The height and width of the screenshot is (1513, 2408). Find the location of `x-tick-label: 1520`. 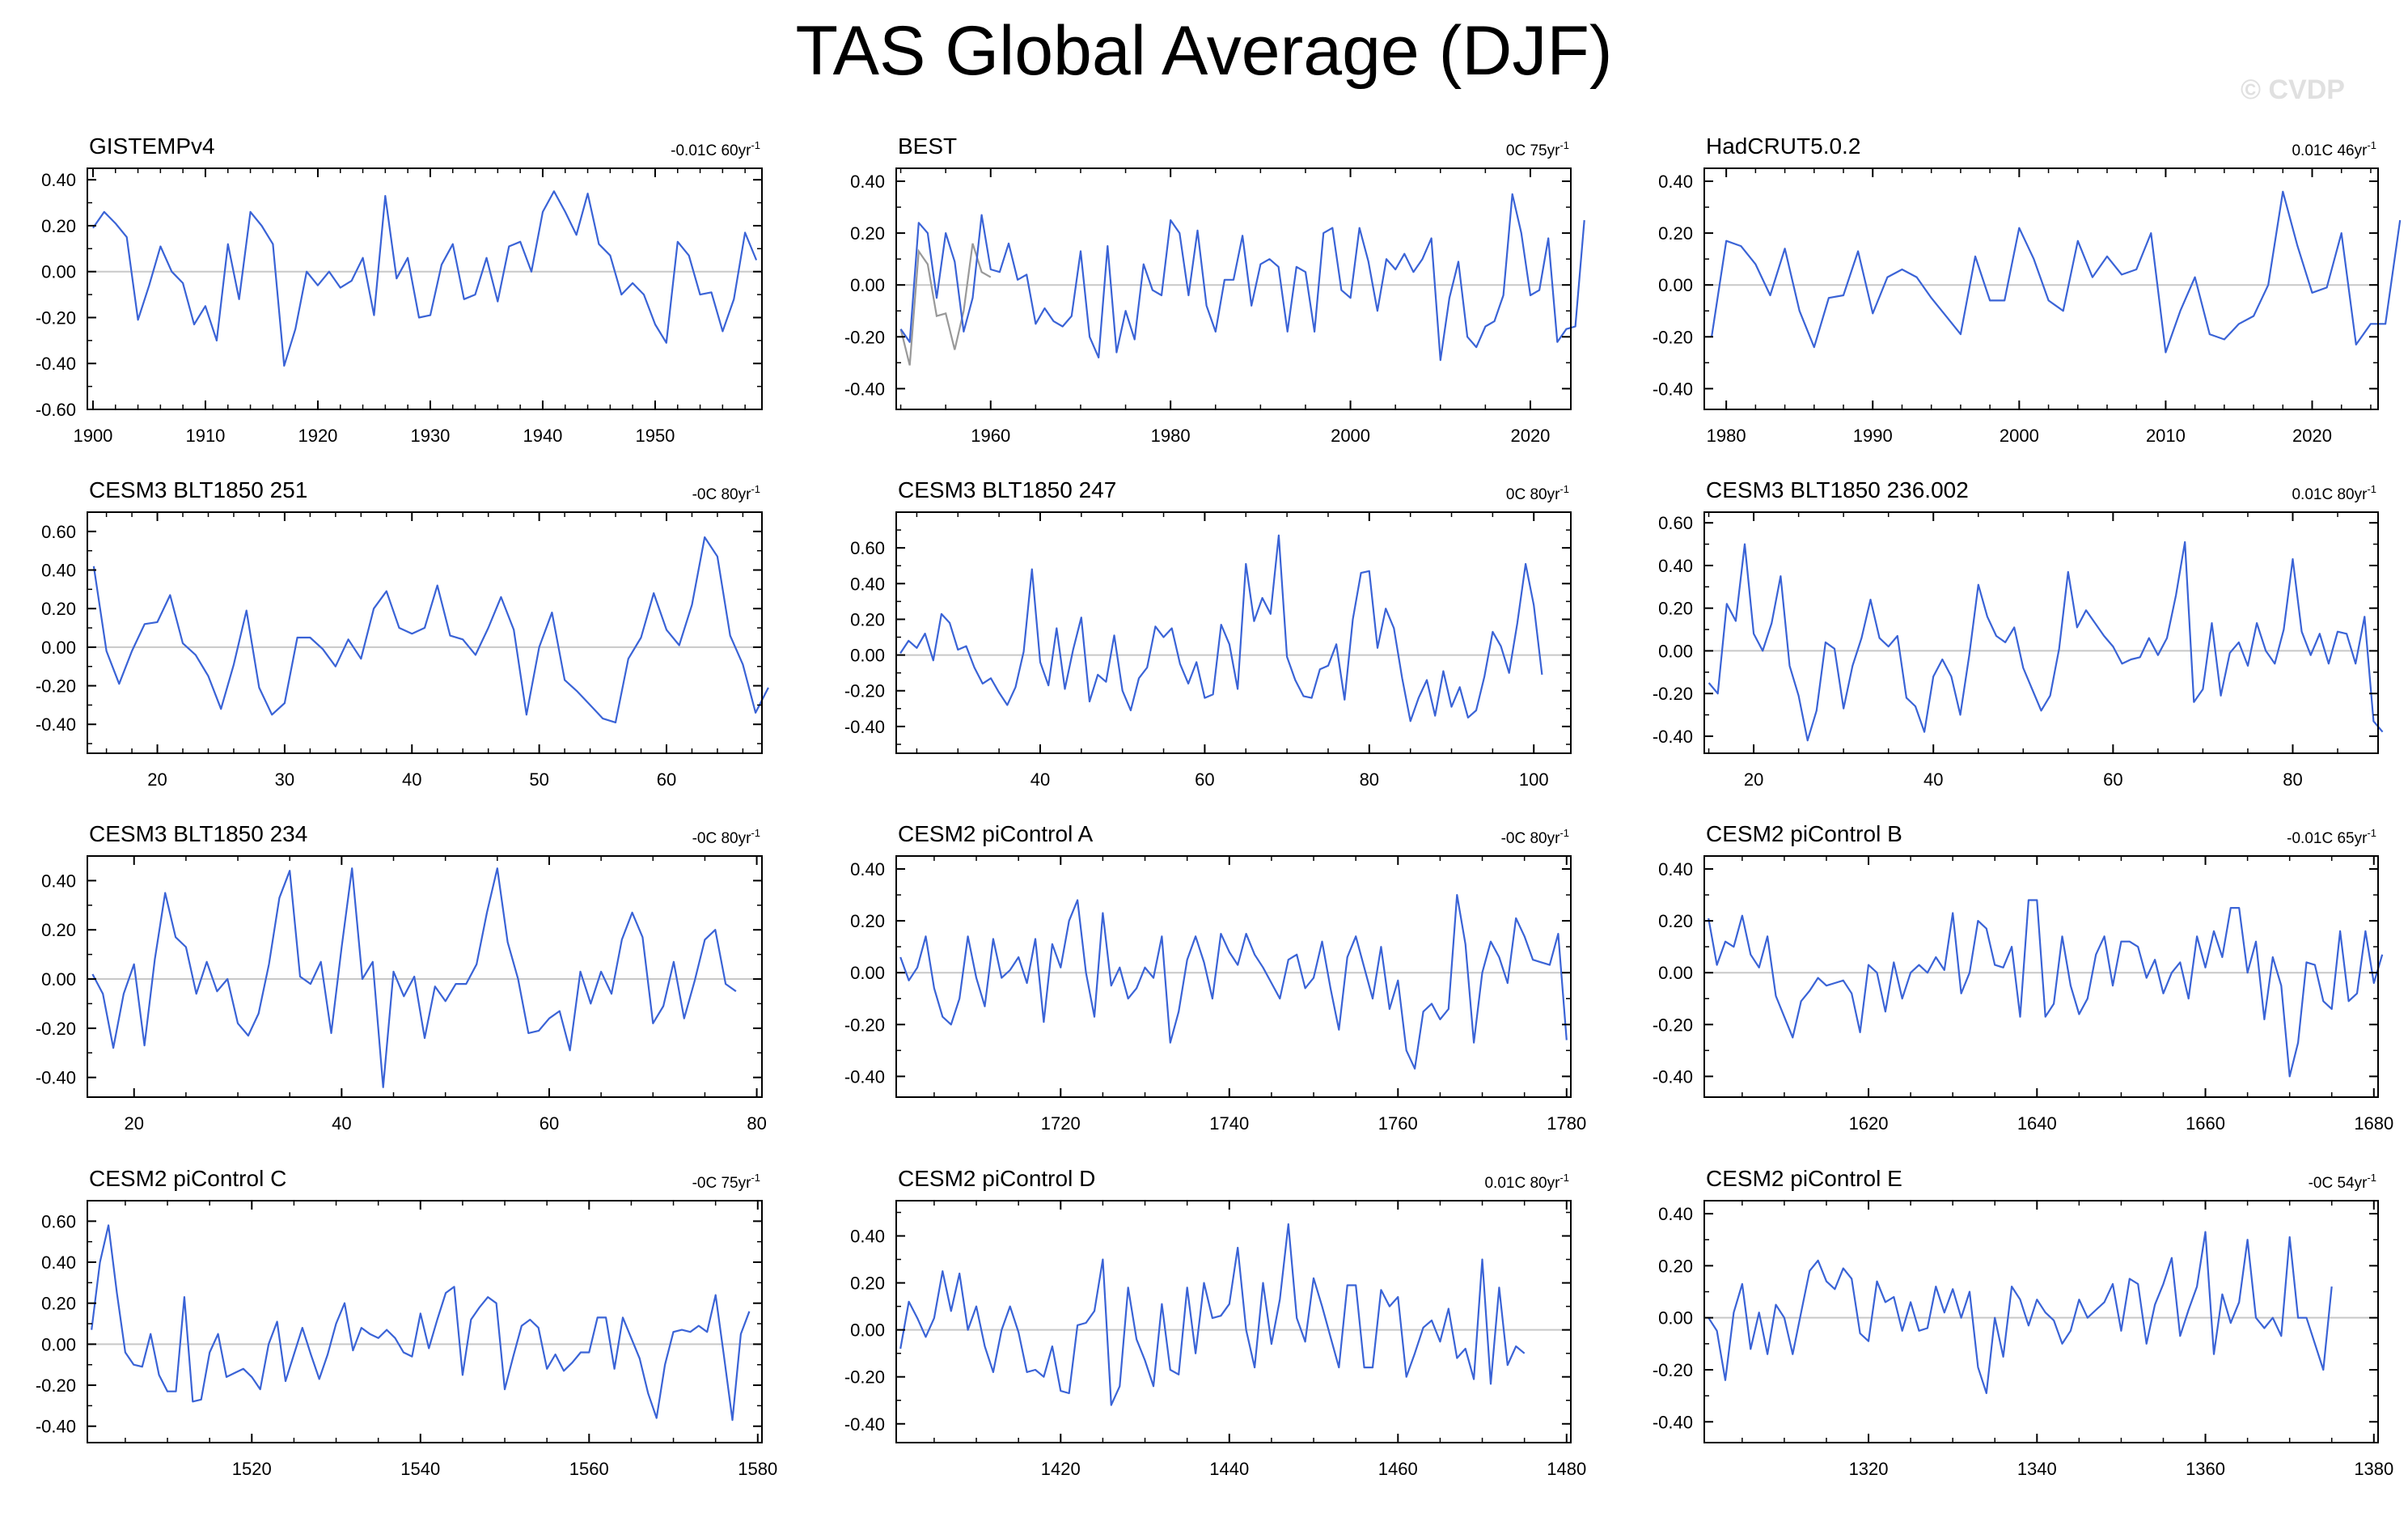

x-tick-label: 1520 is located at coordinates (252, 1469).